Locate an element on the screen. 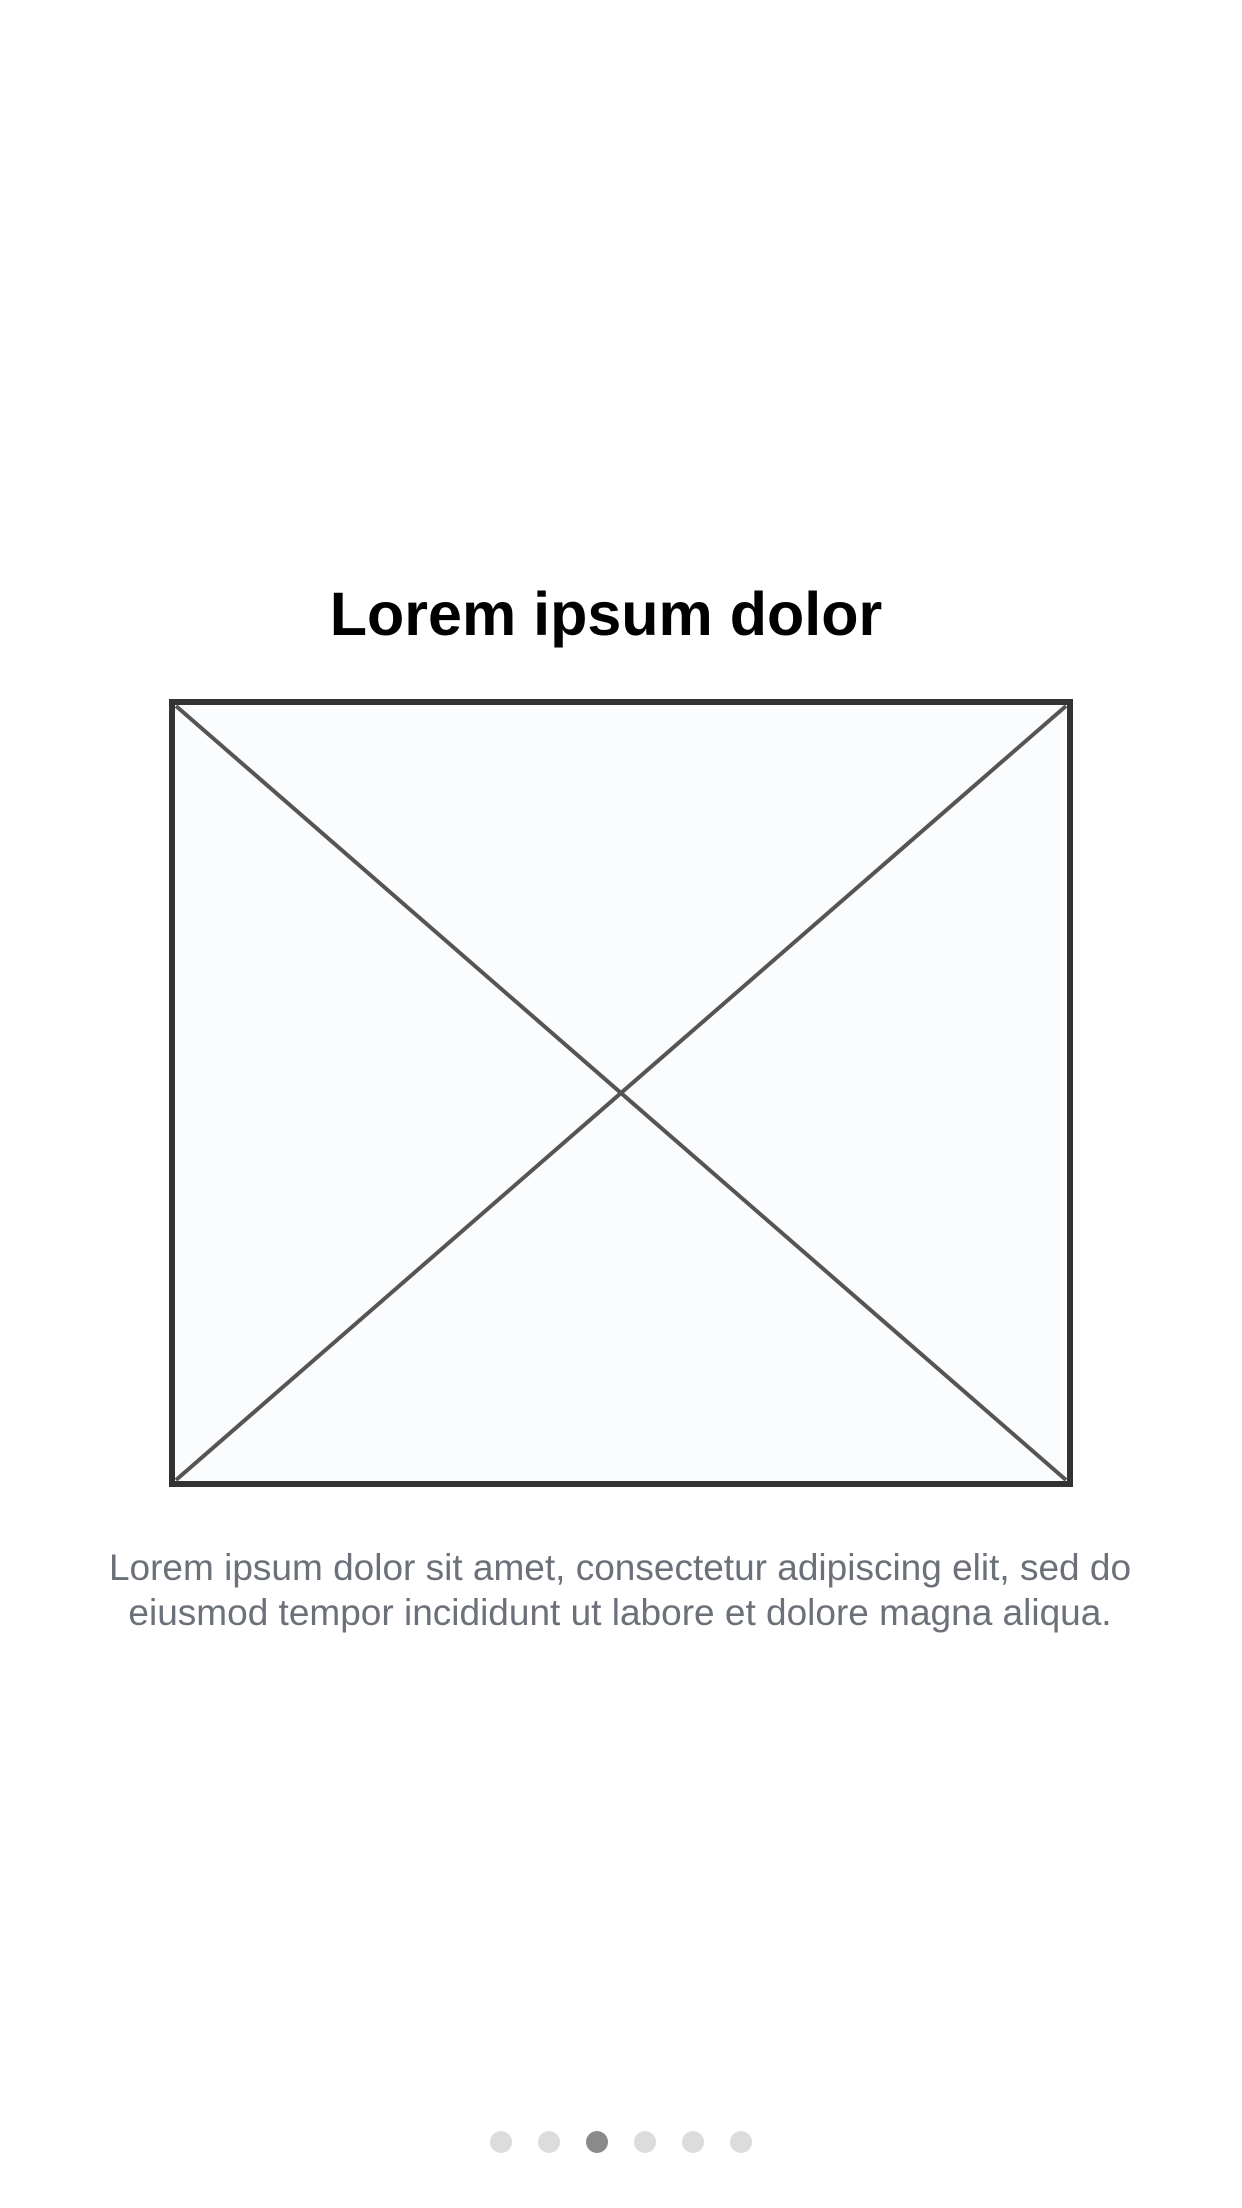 The image size is (1242, 2208). page-indicator is located at coordinates (621, 2142).